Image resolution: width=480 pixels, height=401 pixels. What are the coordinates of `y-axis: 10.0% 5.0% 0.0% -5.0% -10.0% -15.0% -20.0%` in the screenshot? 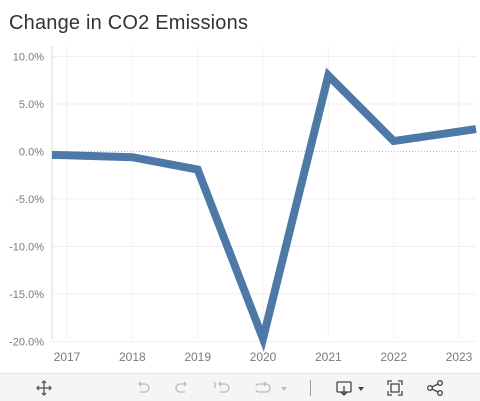 It's located at (30, 197).